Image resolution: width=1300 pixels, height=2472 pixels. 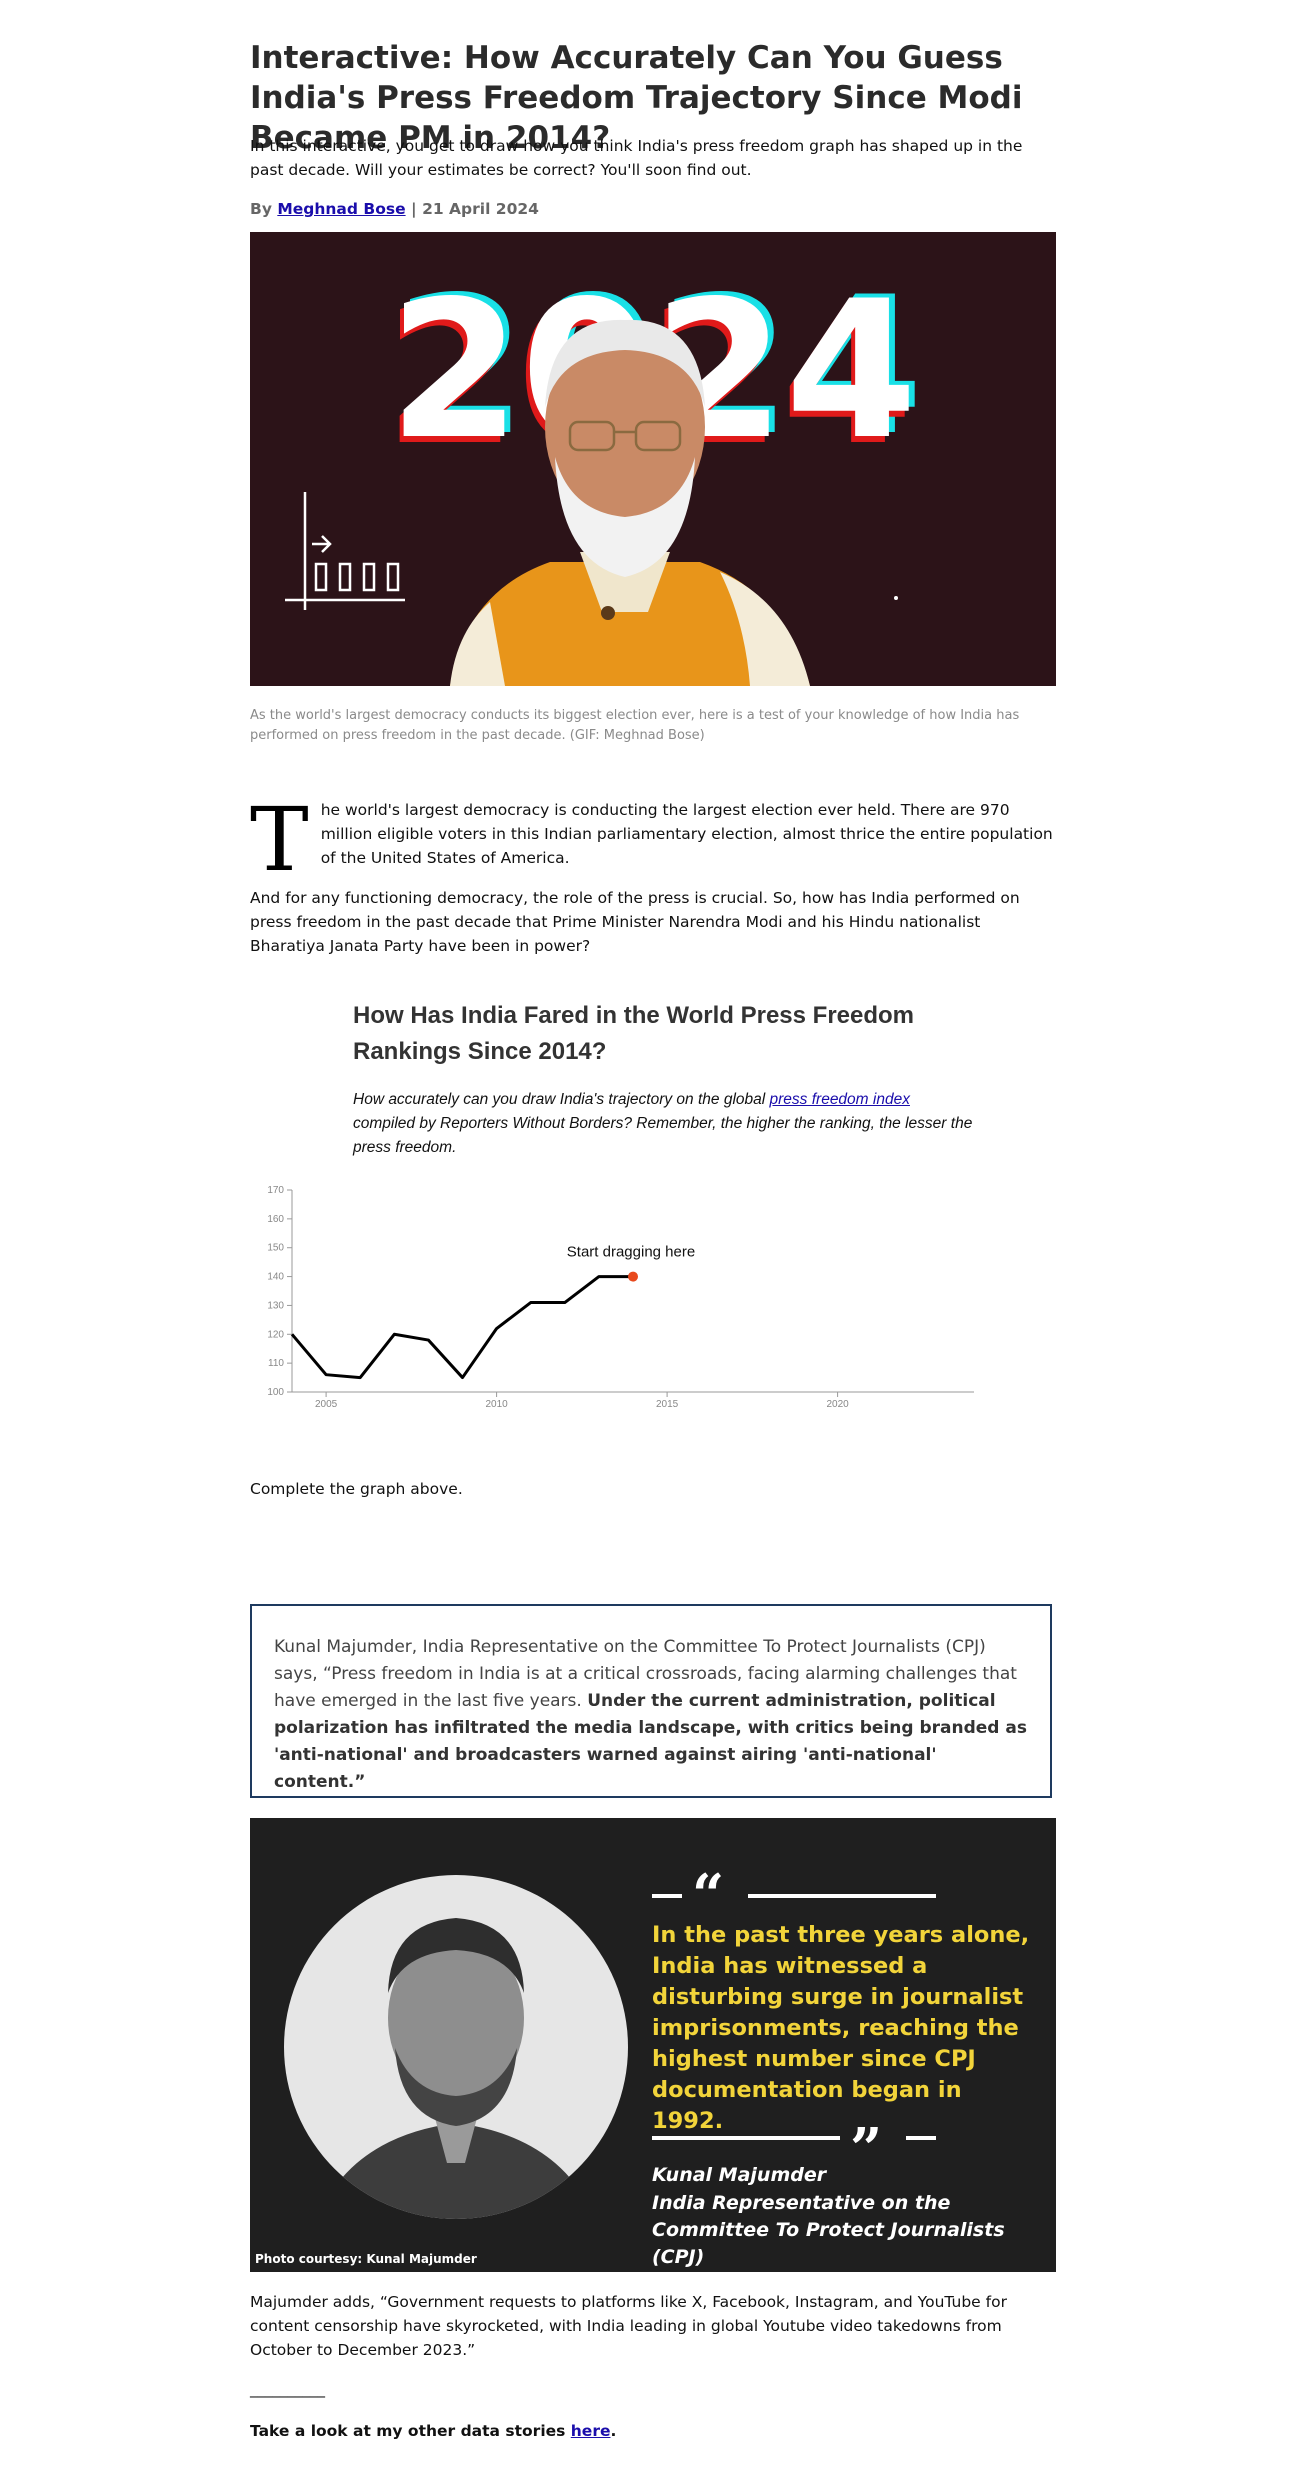 What do you see at coordinates (633, 1276) in the screenshot?
I see `drag-handle` at bounding box center [633, 1276].